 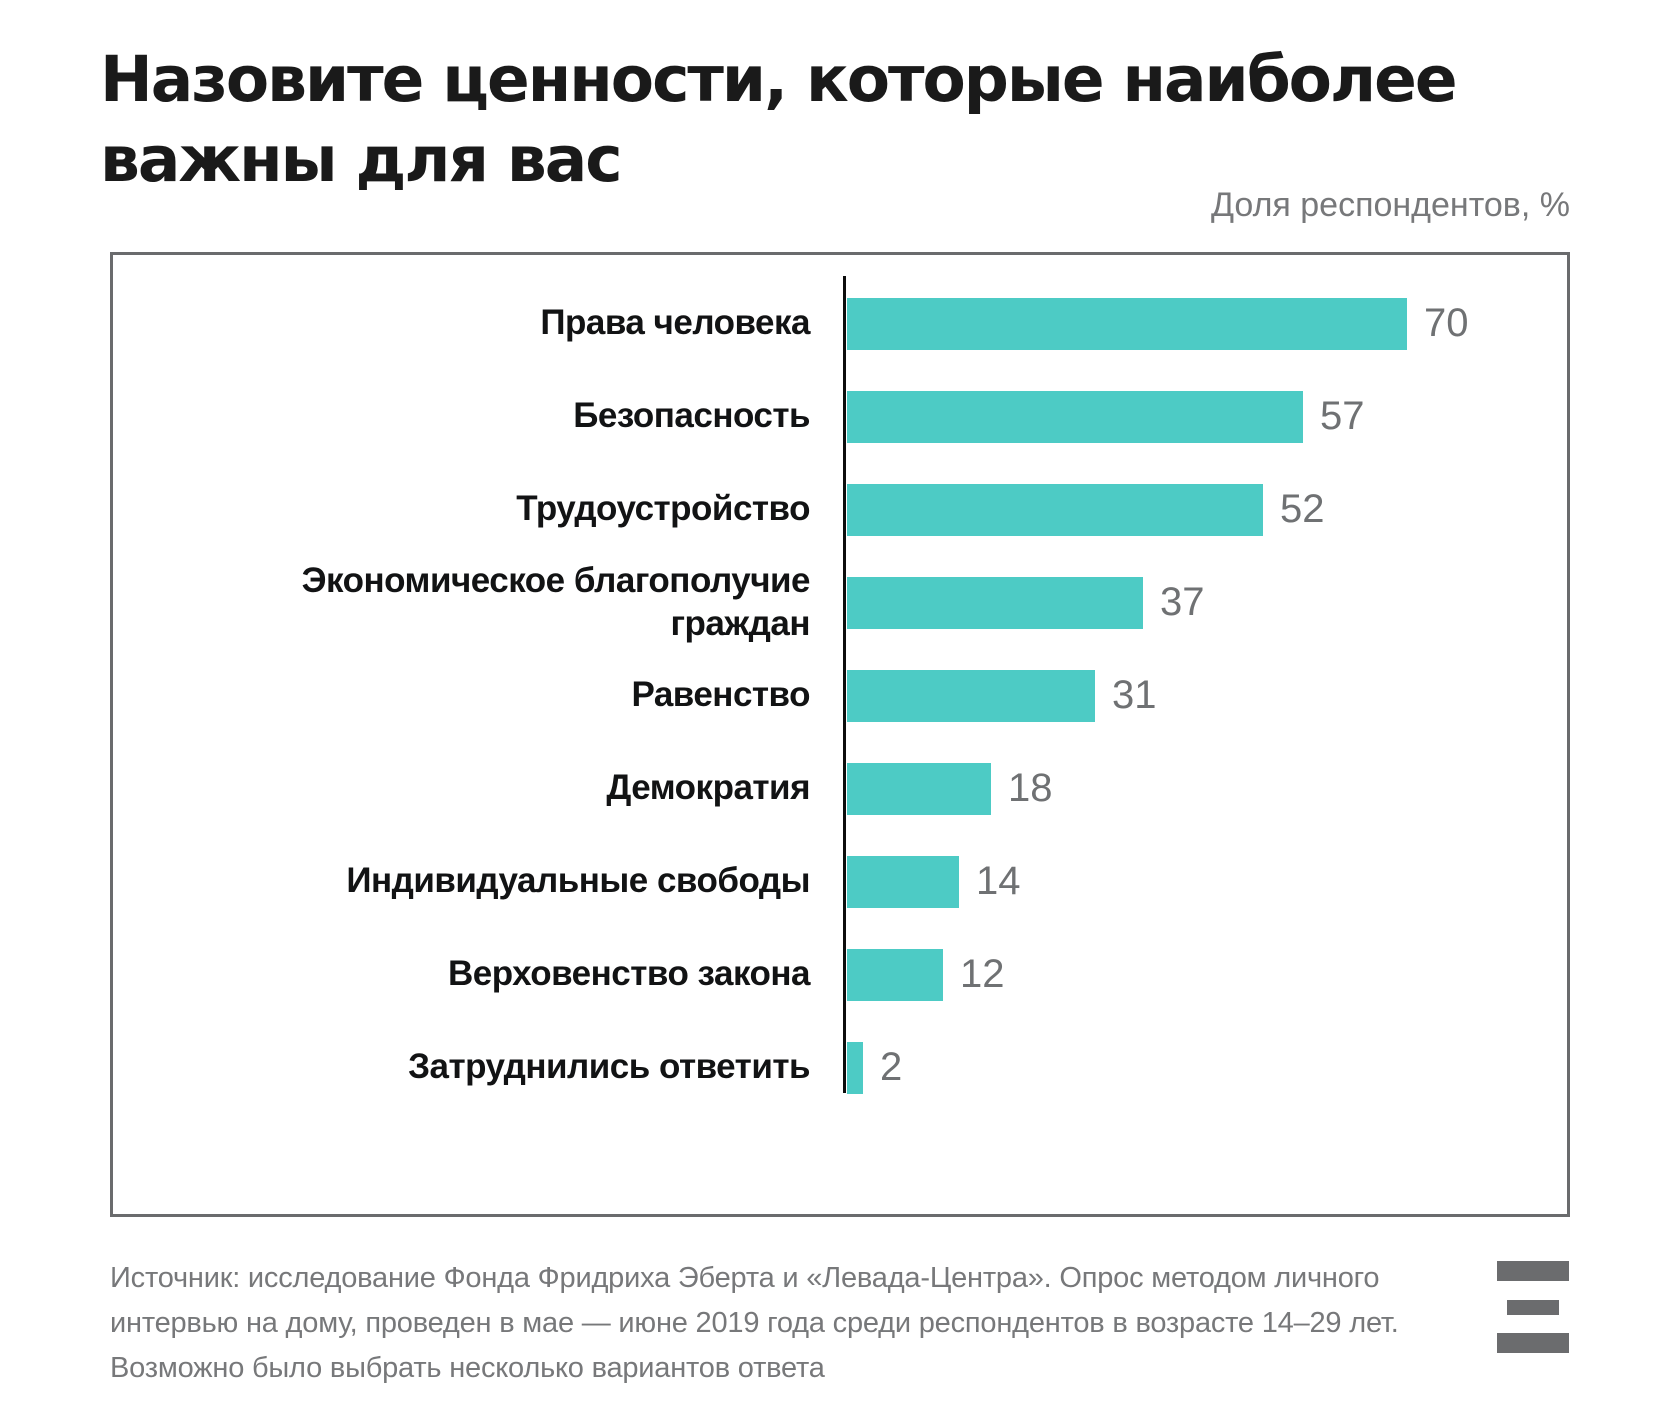 I want to click on category-label: Верховенство закона, so click(x=478, y=974).